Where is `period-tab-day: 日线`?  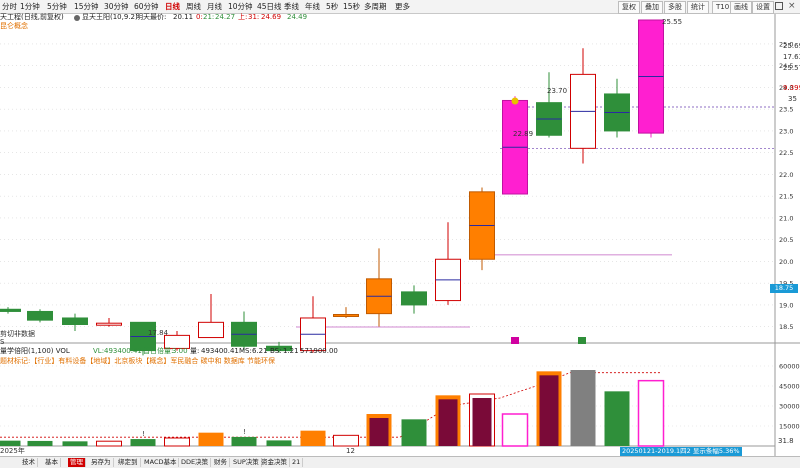
period-tab-day: 日线 is located at coordinates (172, 6).